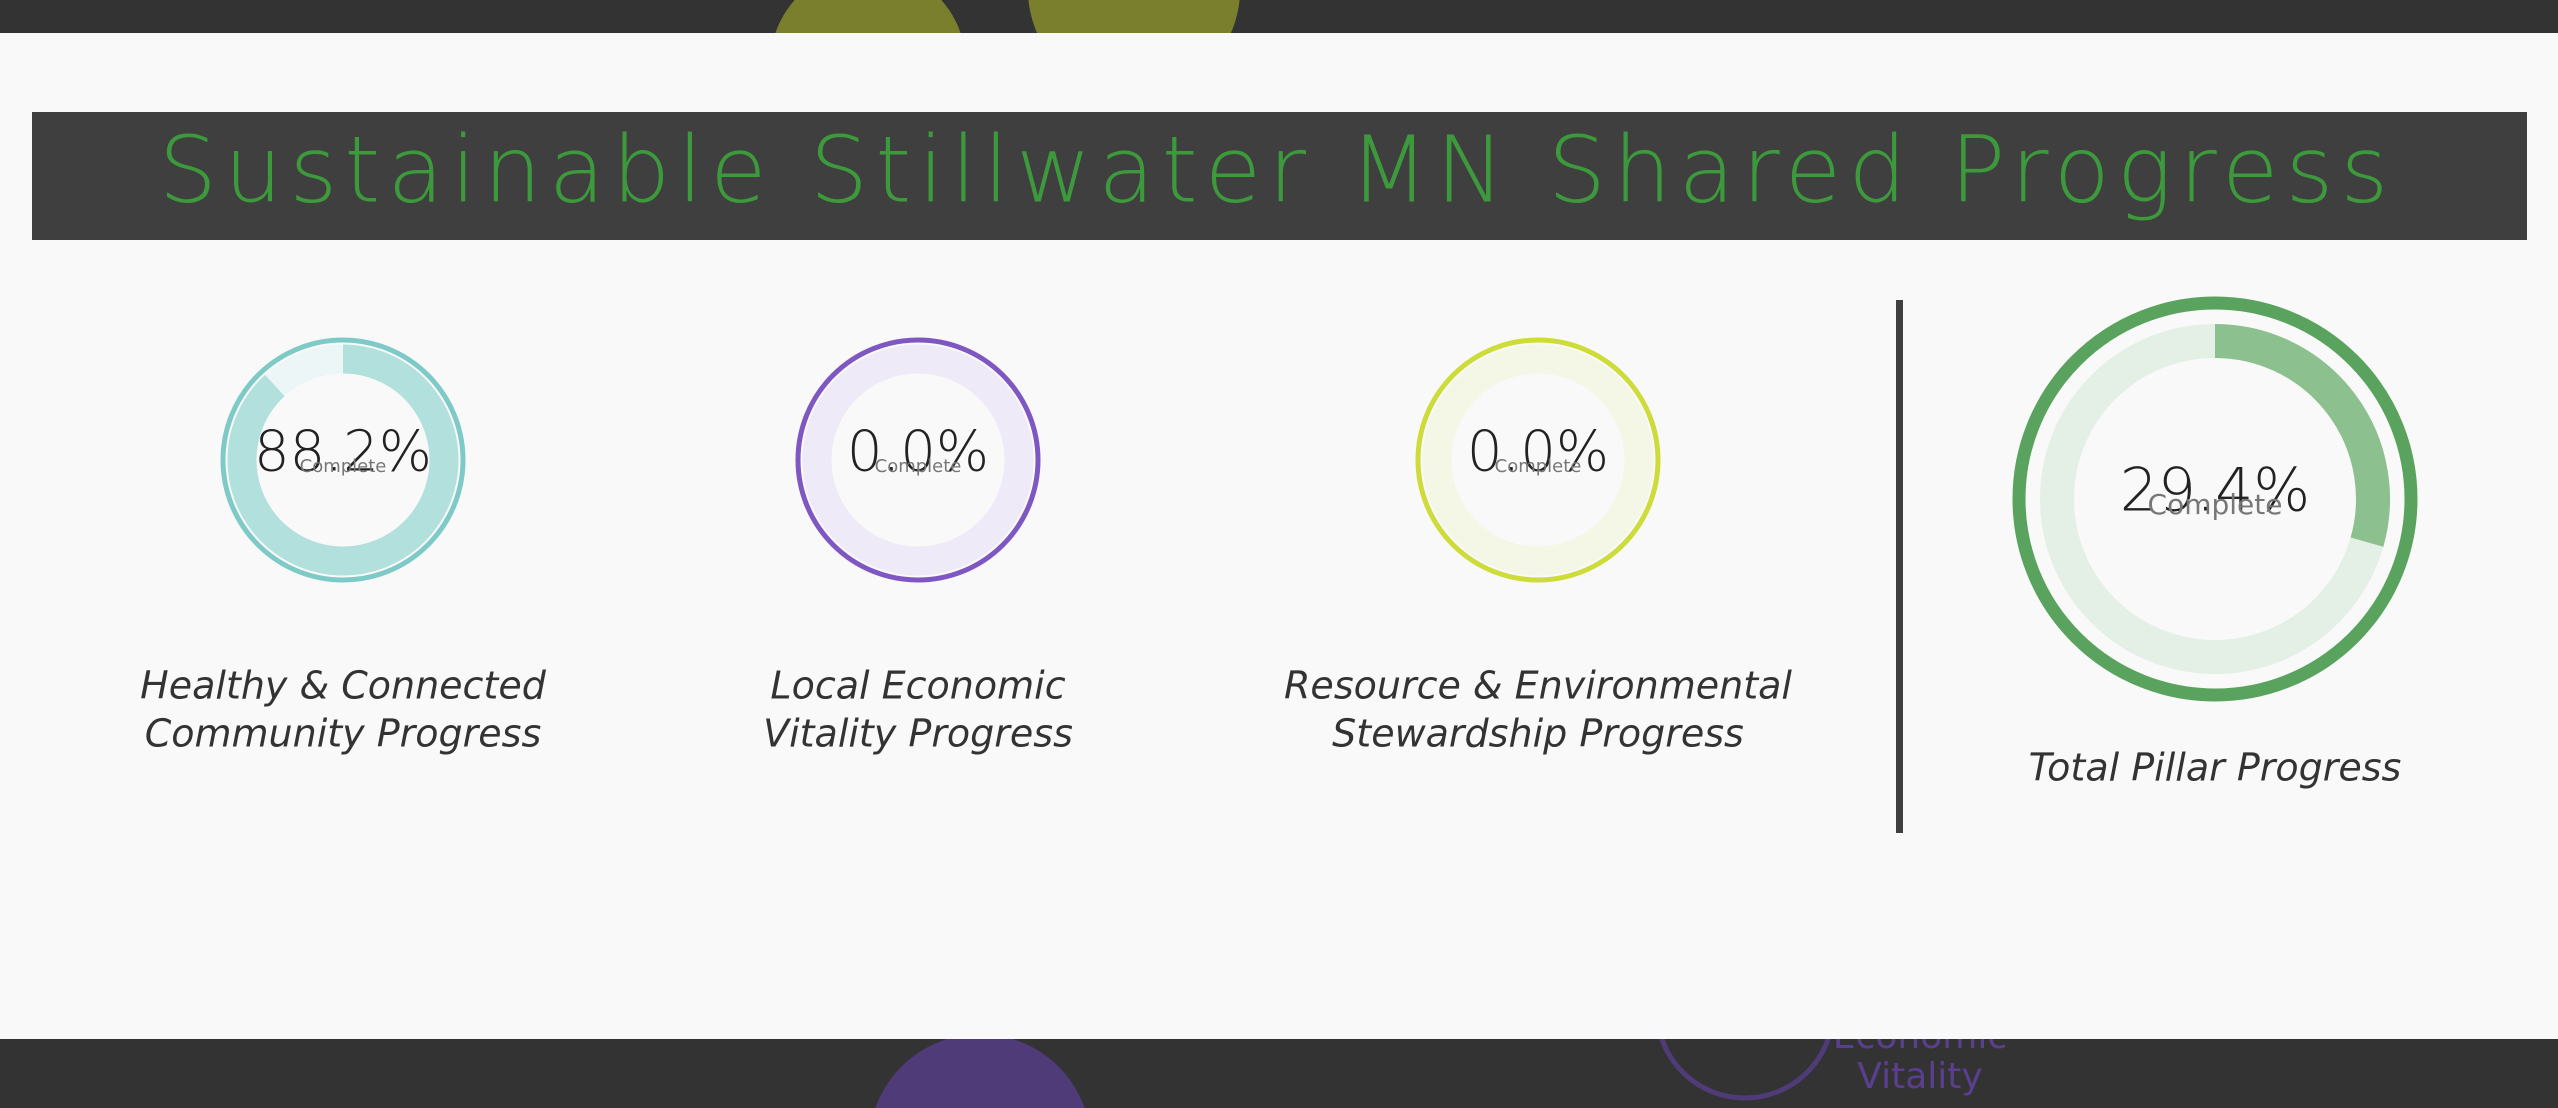 This screenshot has width=2558, height=1108. What do you see at coordinates (343, 451) in the screenshot?
I see `gauge-value: 88.2%` at bounding box center [343, 451].